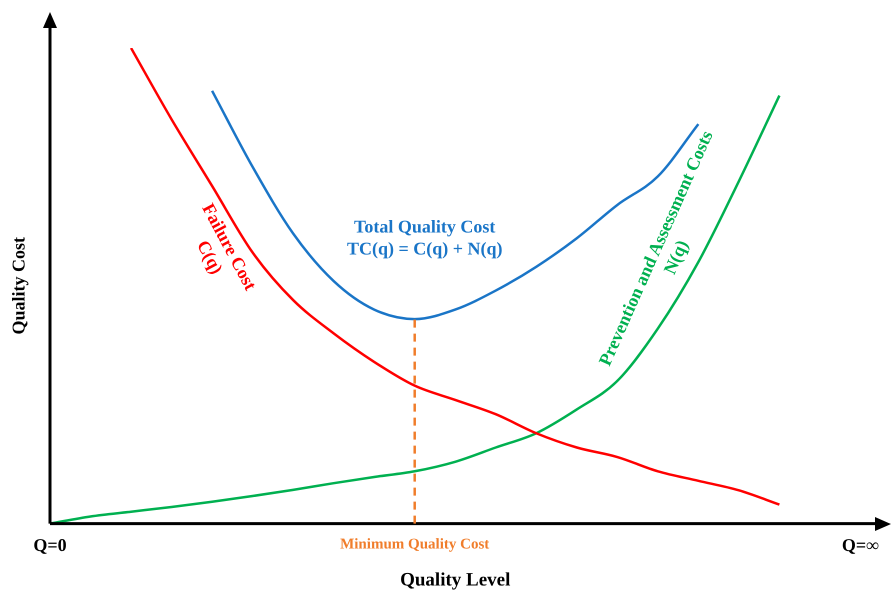 The image size is (891, 592). I want to click on x-tick-label: Q=∞, so click(861, 545).